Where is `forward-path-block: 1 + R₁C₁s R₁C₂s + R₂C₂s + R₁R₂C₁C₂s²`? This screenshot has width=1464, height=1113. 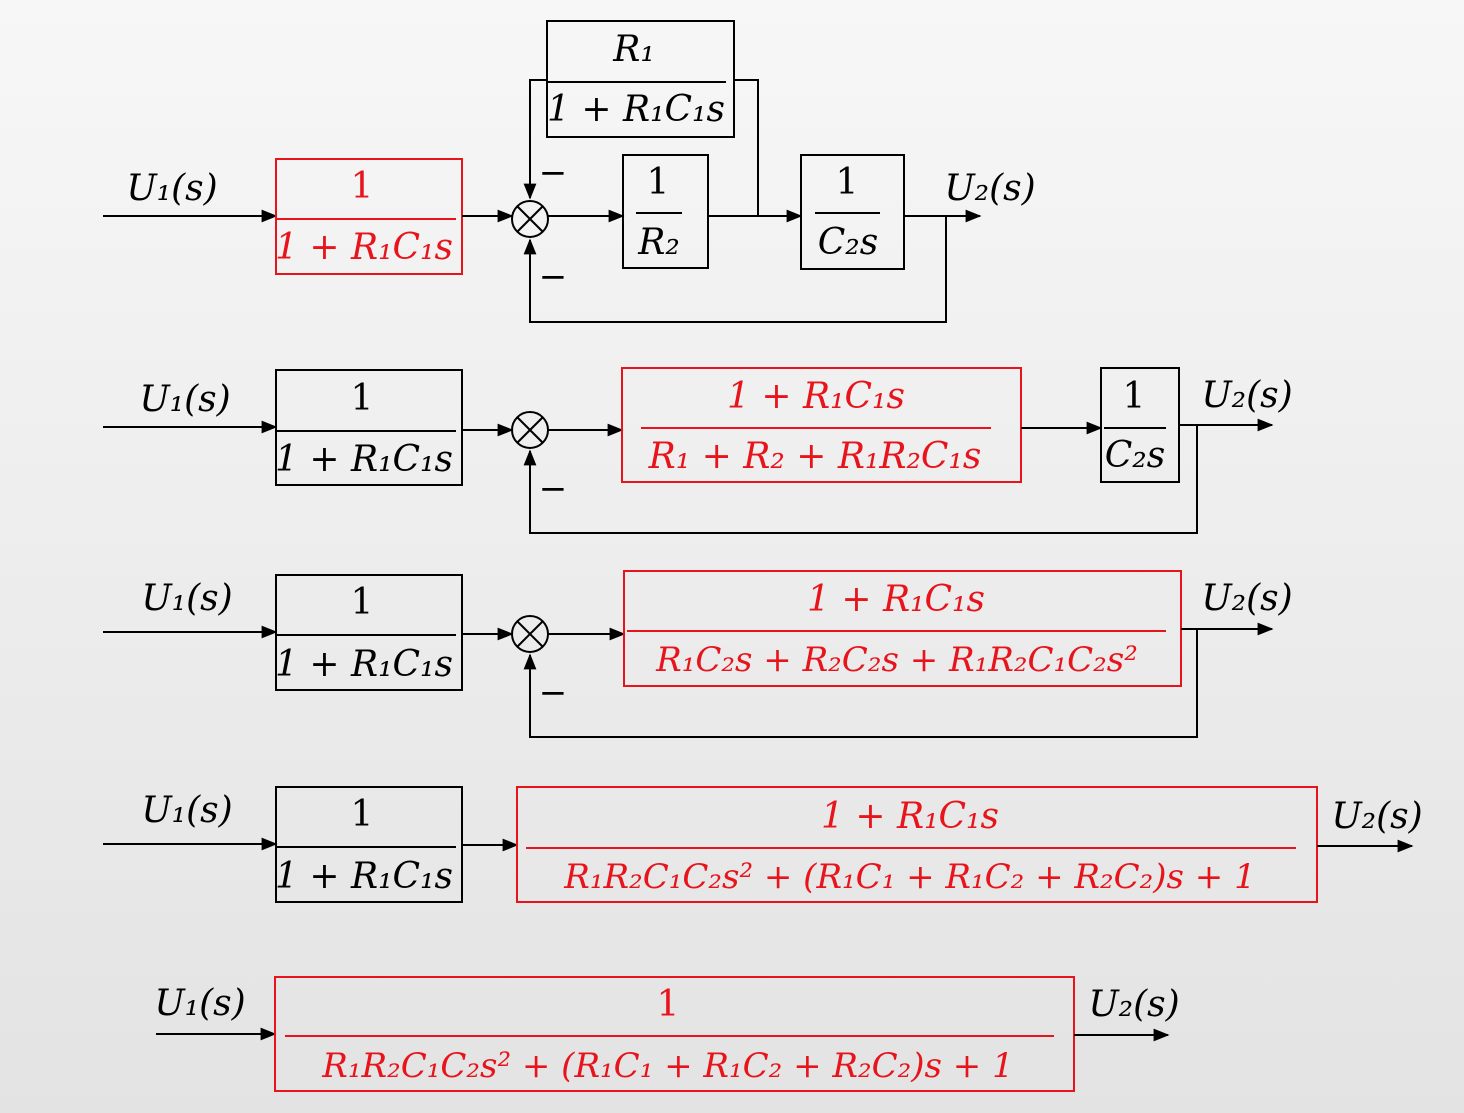
forward-path-block: 1 + R₁C₁s R₁C₂s + R₂C₂s + R₁R₂C₁C₂s² is located at coordinates (902, 628).